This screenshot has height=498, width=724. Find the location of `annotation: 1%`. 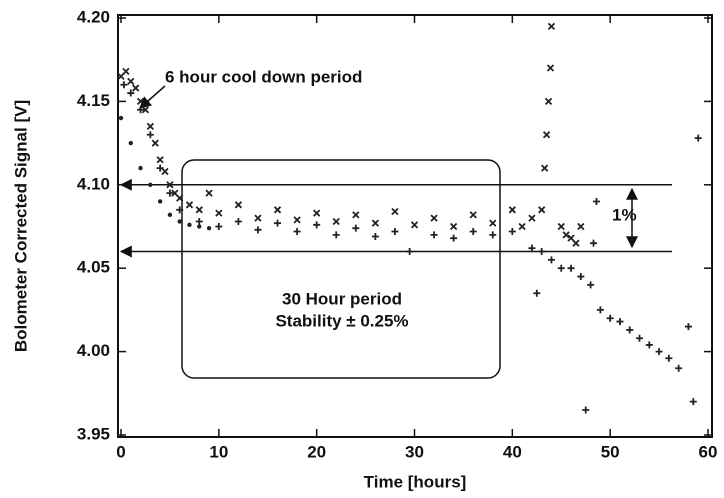

annotation: 1% is located at coordinates (624, 214).